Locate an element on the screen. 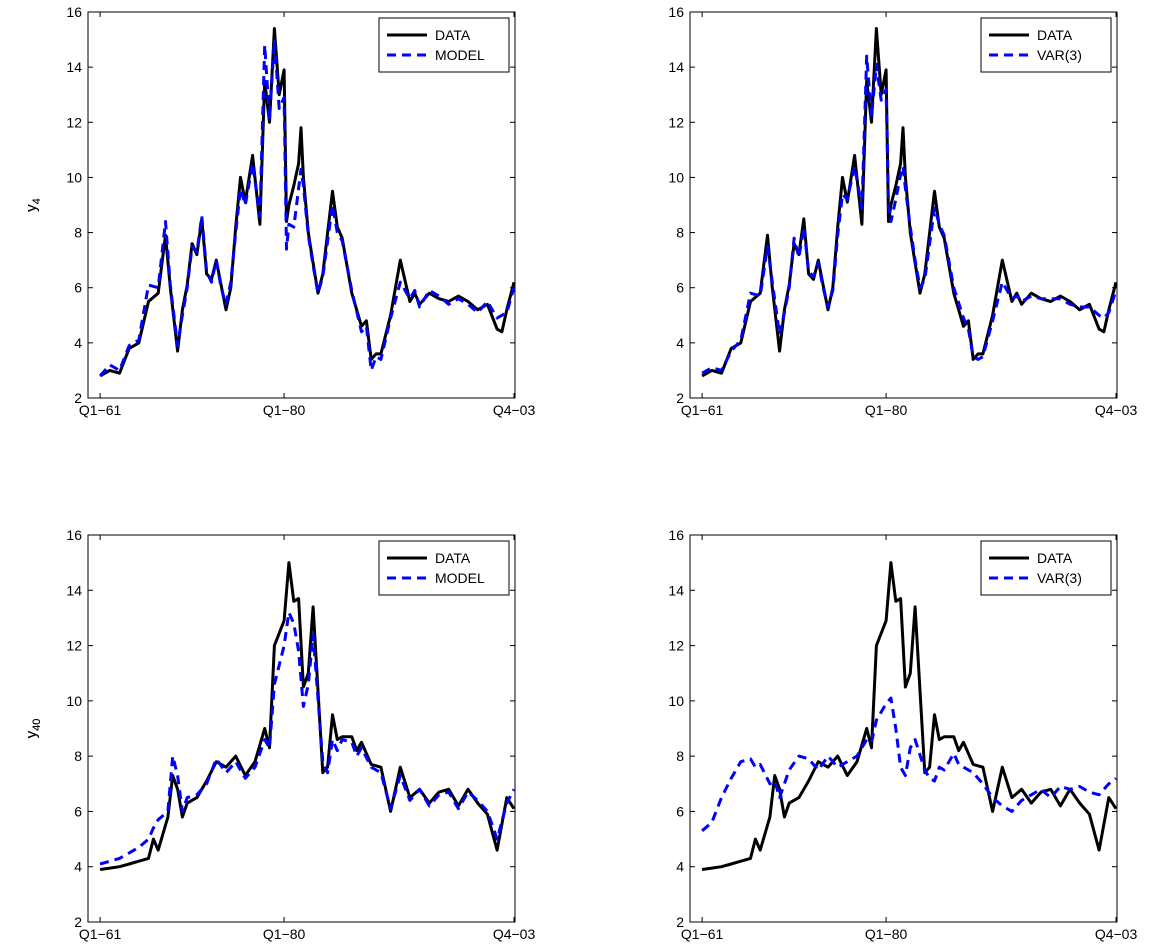  y-axis-label: y4 is located at coordinates (33, 205).